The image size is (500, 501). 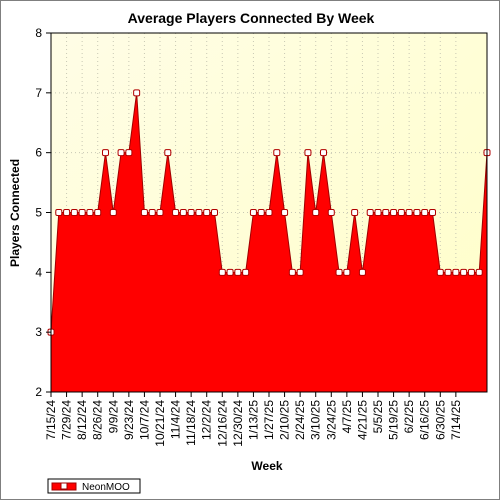 I want to click on y-tick-label: 4, so click(x=38, y=272).